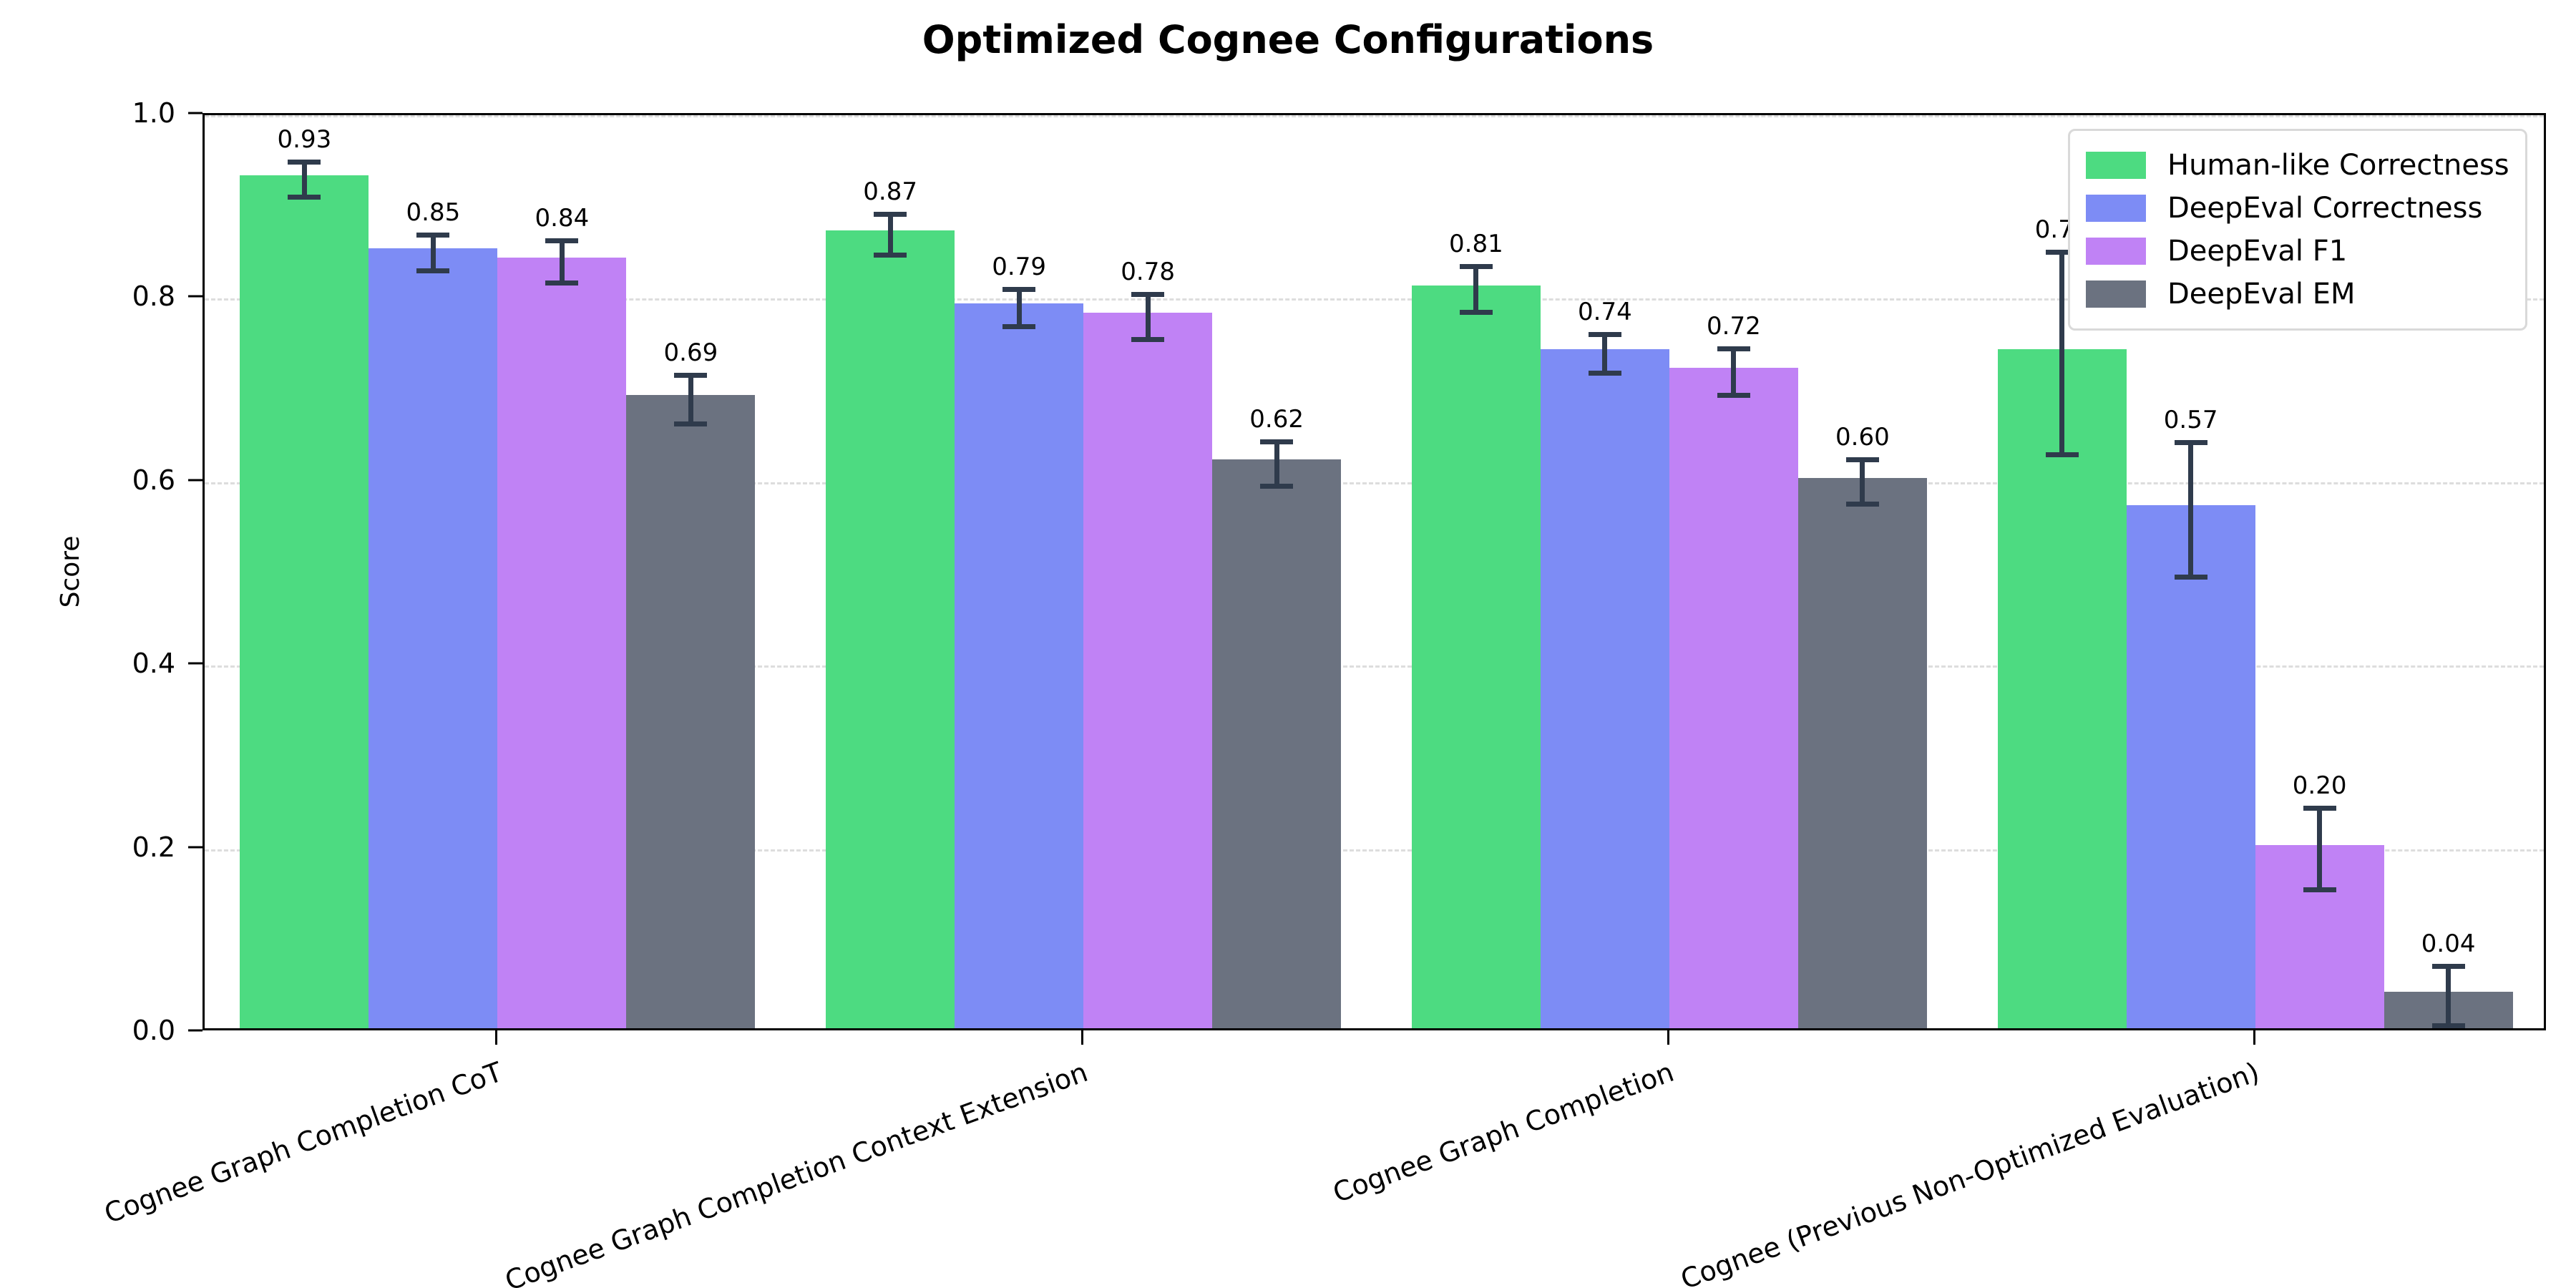 Image resolution: width=2576 pixels, height=1288 pixels. Describe the element at coordinates (2448, 943) in the screenshot. I see `bar-value-label: 0.04` at that location.